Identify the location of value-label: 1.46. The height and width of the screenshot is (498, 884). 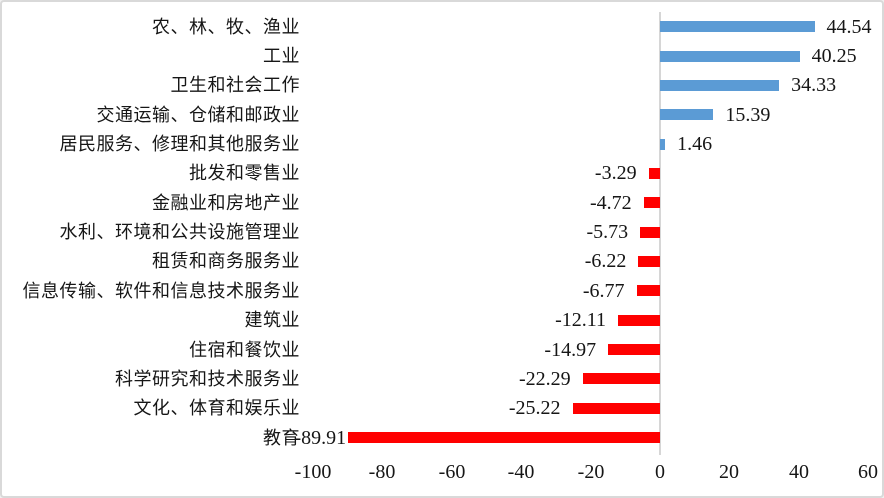
(695, 144).